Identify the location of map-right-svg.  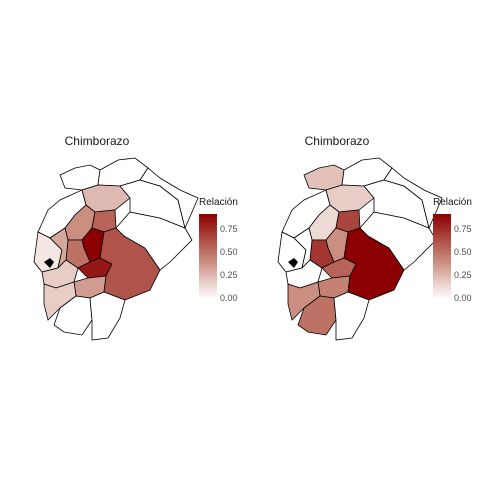
(360, 249).